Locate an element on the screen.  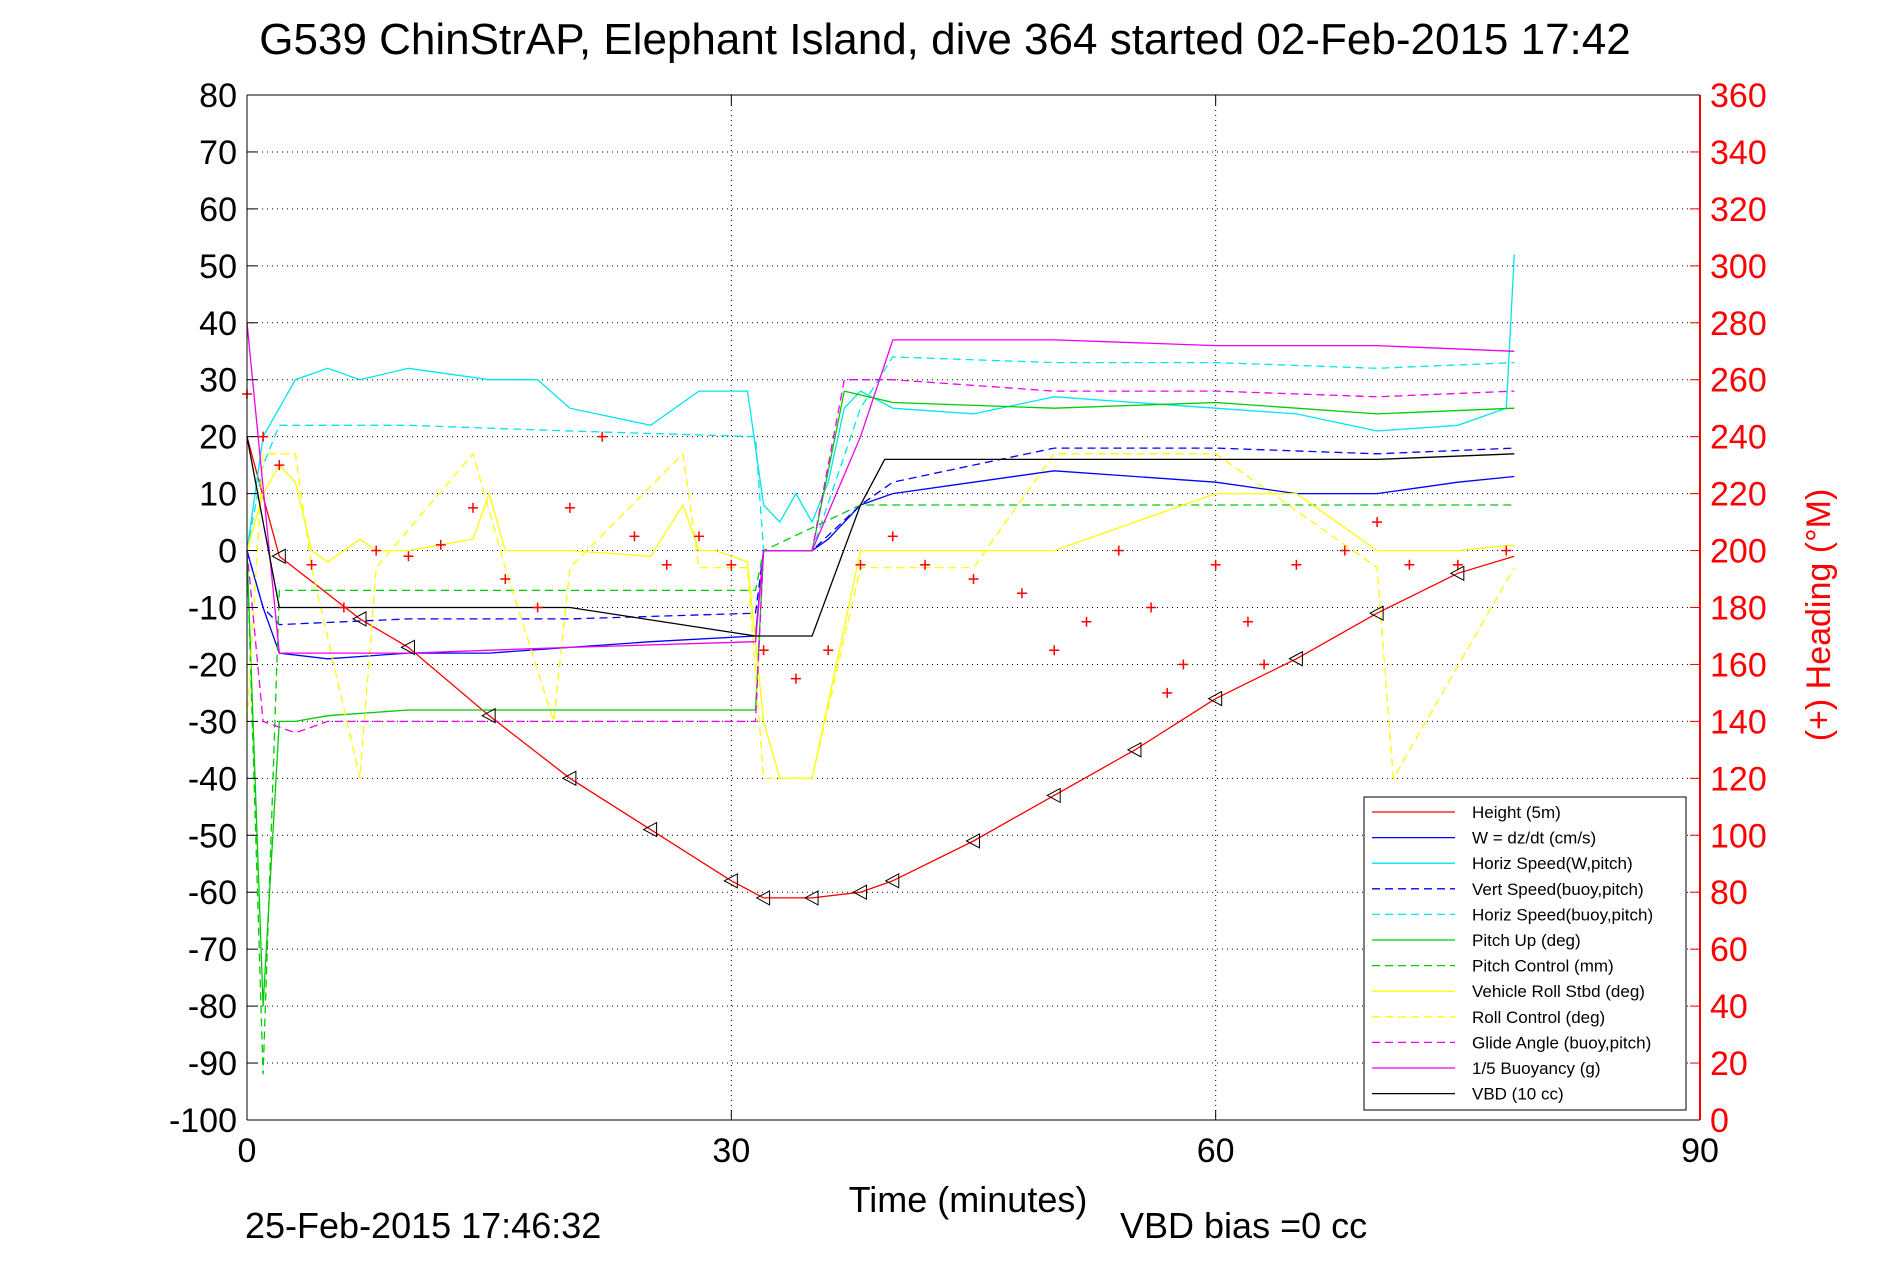
y-left-tick-label: -30 is located at coordinates (212, 722).